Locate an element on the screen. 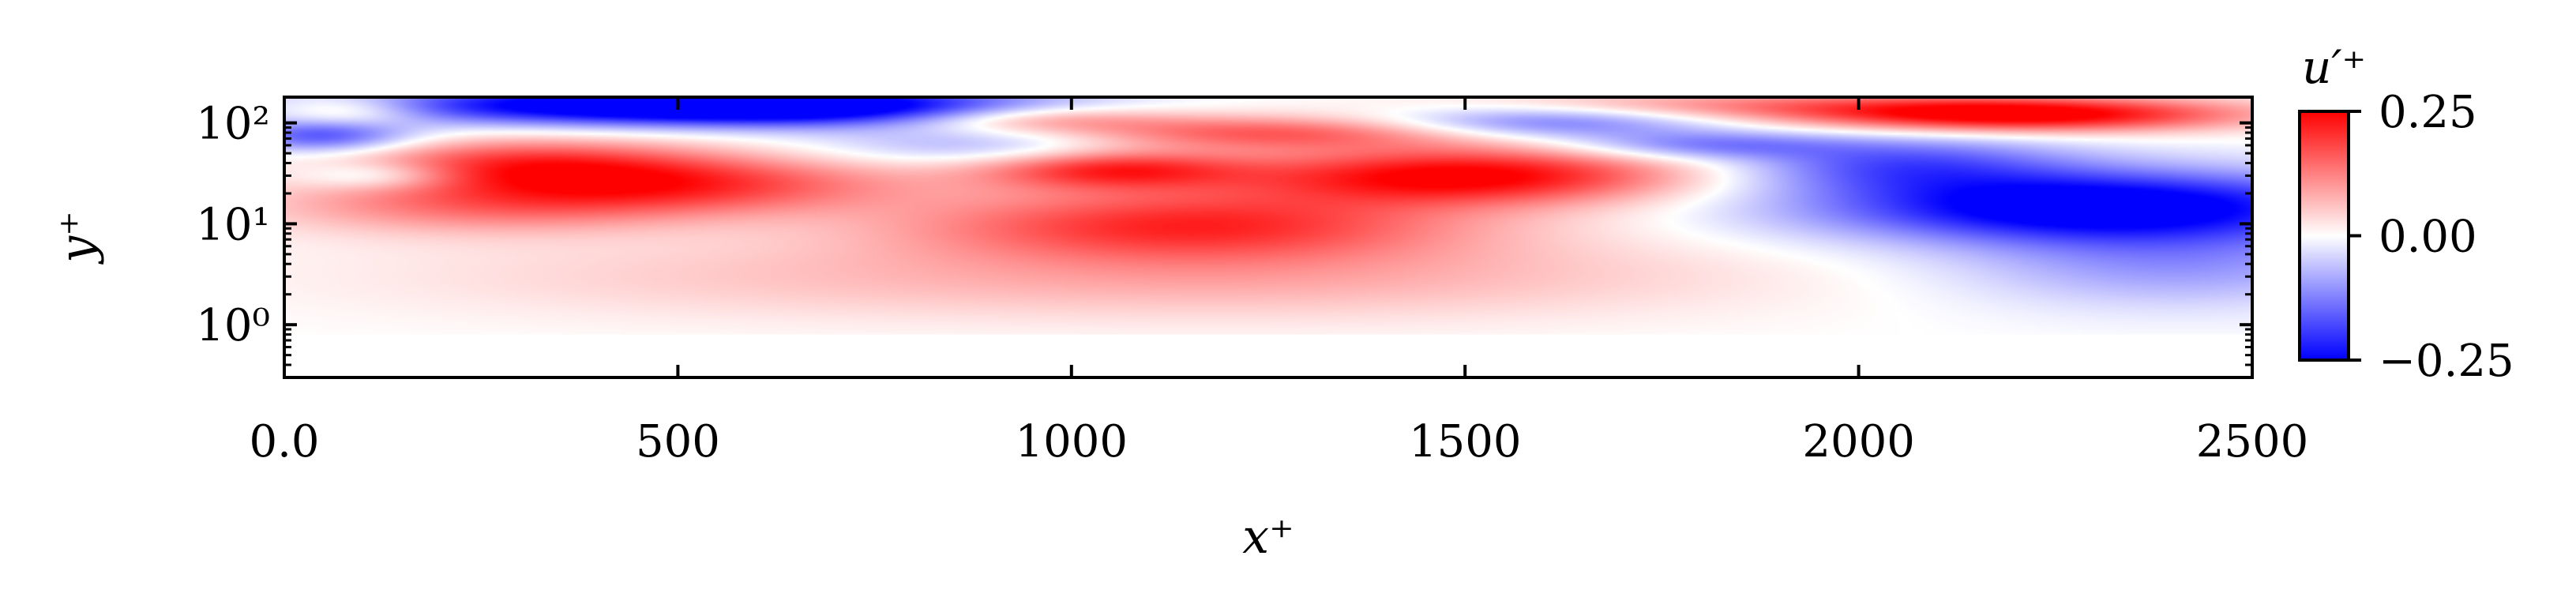 The width and height of the screenshot is (2576, 612). colorbar-label: u′⁺ is located at coordinates (2334, 67).